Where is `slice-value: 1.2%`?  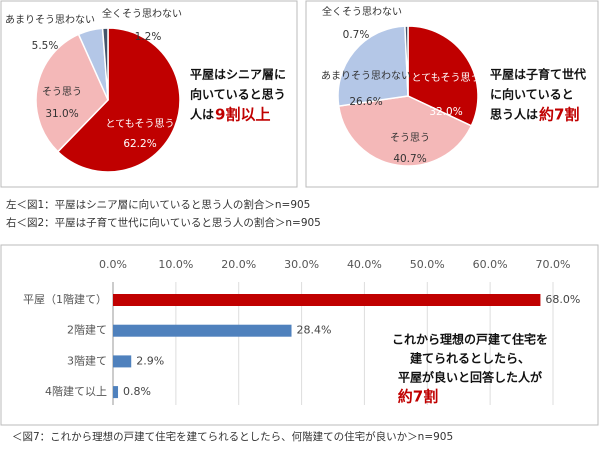
slice-value: 1.2% is located at coordinates (148, 37).